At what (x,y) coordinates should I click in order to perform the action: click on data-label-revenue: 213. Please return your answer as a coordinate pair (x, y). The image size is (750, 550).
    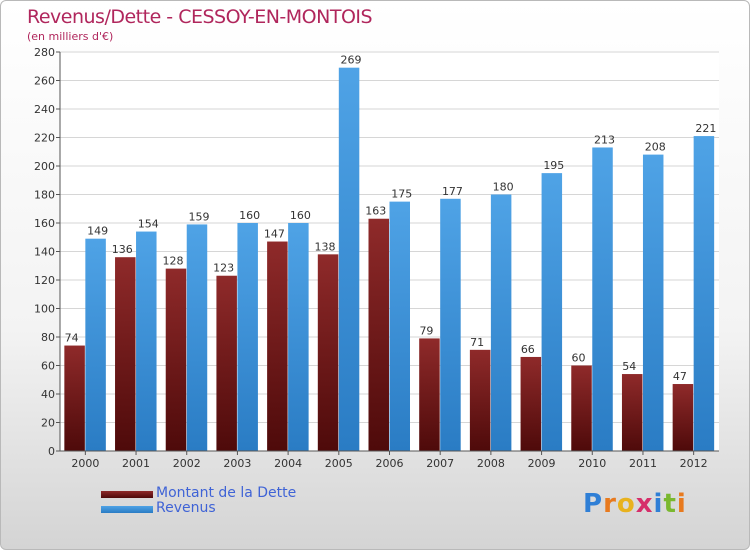
    Looking at the image, I should click on (604, 139).